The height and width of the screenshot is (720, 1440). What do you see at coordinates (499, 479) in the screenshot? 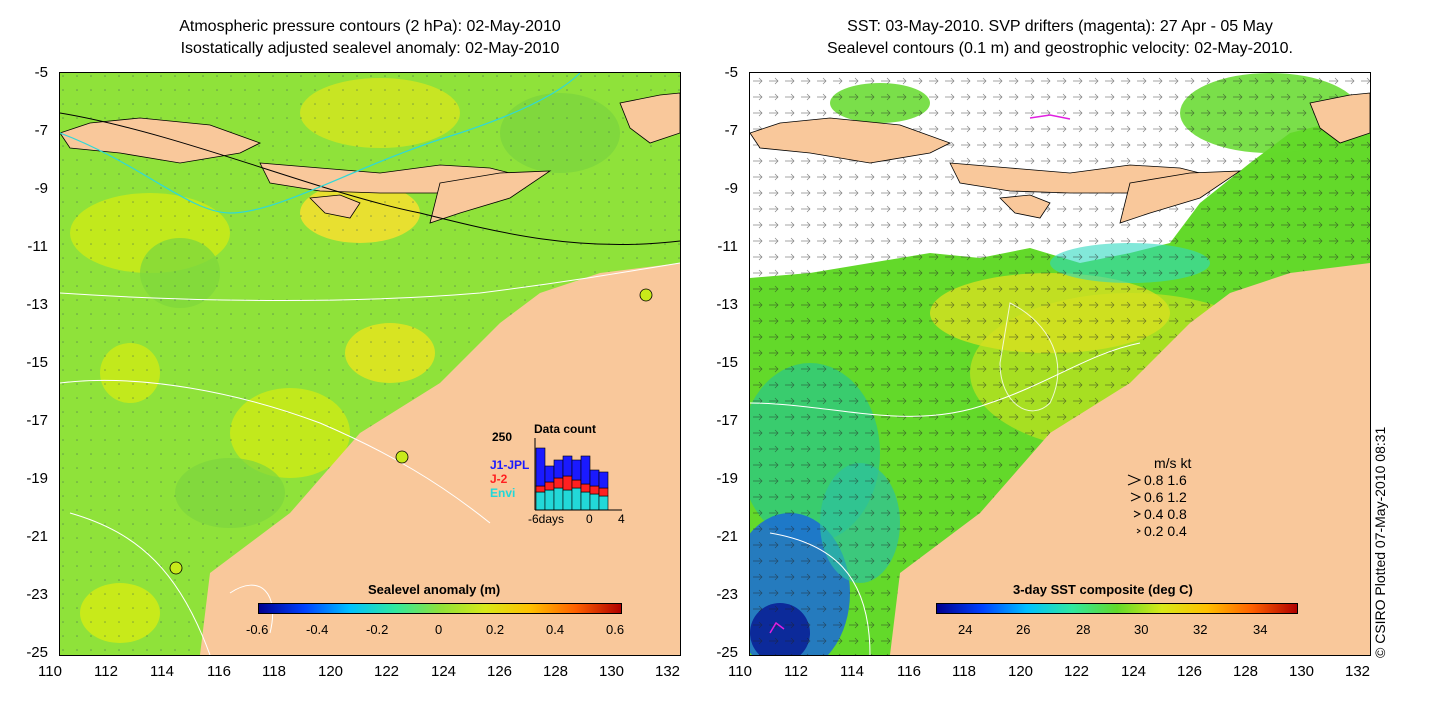
I see `inset-series-j2: J-2` at bounding box center [499, 479].